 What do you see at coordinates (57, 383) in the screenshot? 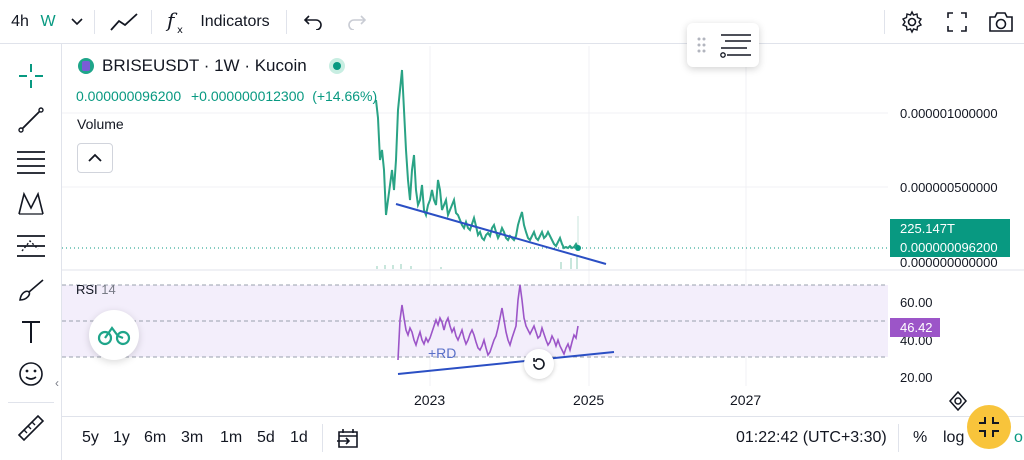
I see `collapse-toolbar-icon: ‹` at bounding box center [57, 383].